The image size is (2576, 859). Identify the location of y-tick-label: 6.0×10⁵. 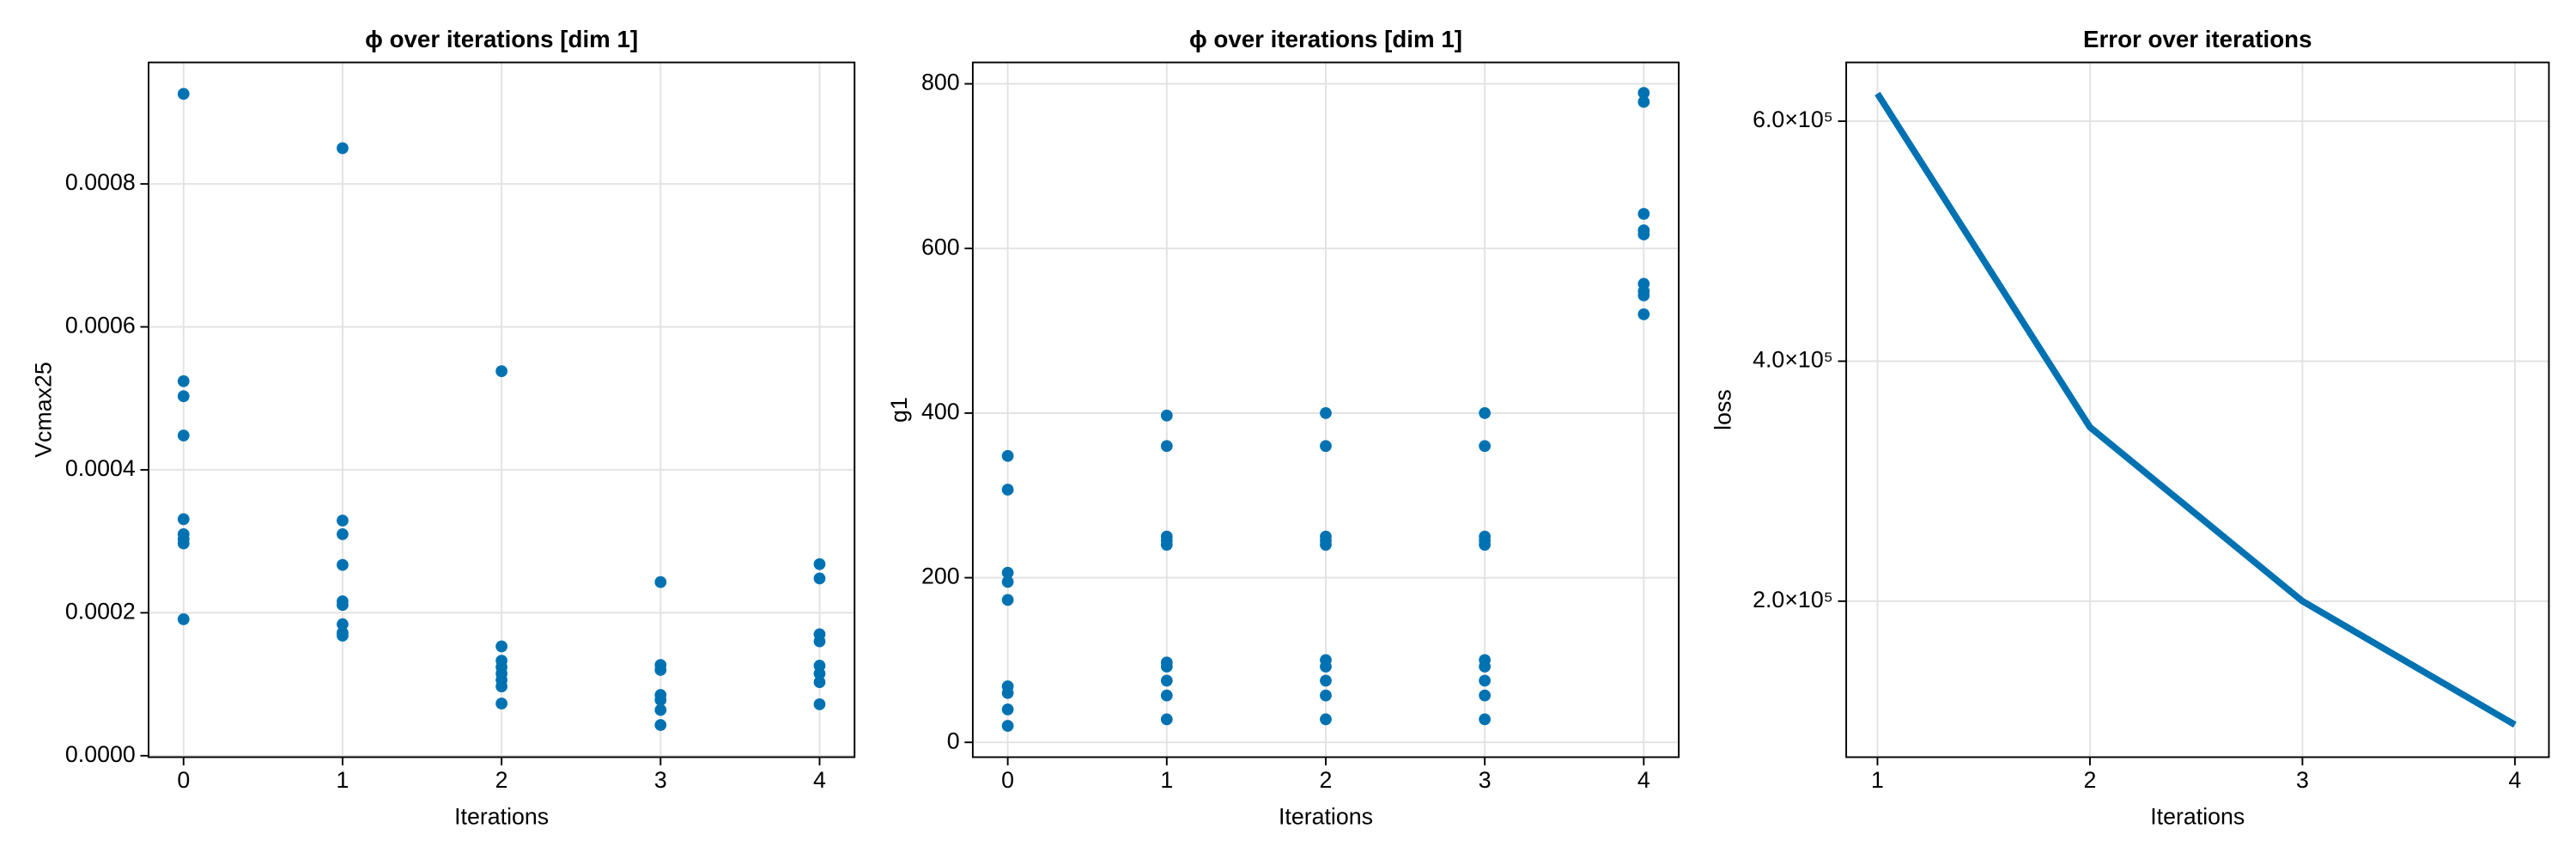
(1793, 119).